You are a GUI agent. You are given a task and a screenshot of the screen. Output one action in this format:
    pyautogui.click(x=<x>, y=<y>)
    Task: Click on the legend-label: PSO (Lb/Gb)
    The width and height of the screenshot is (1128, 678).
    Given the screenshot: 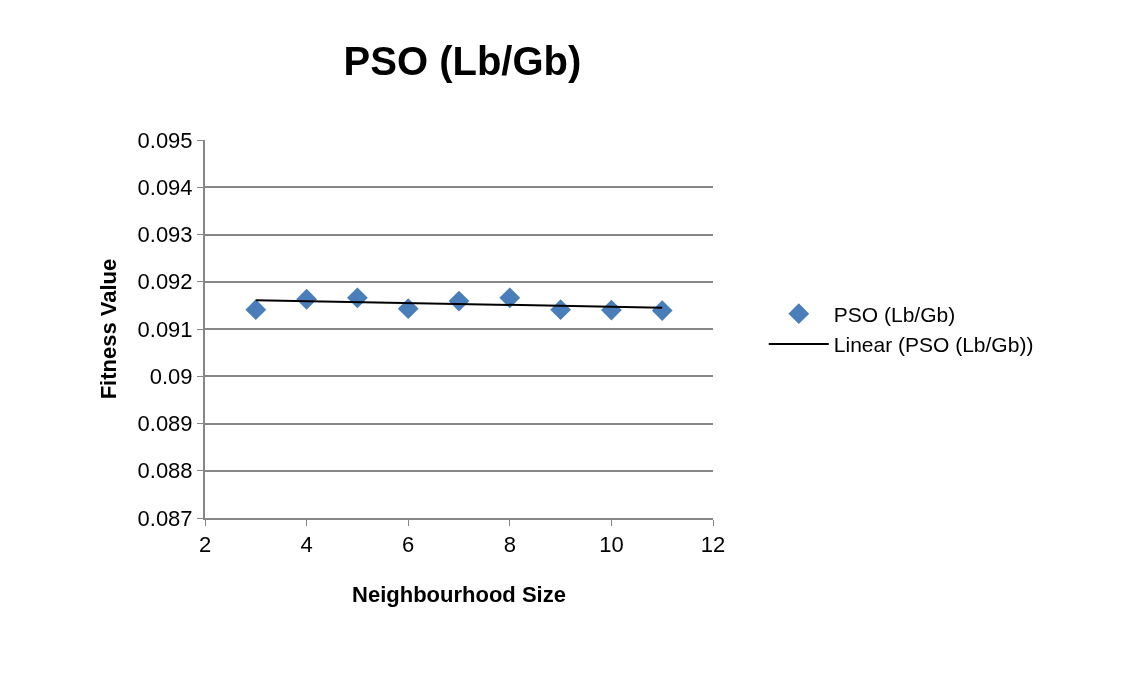 What is the action you would take?
    pyautogui.click(x=894, y=314)
    